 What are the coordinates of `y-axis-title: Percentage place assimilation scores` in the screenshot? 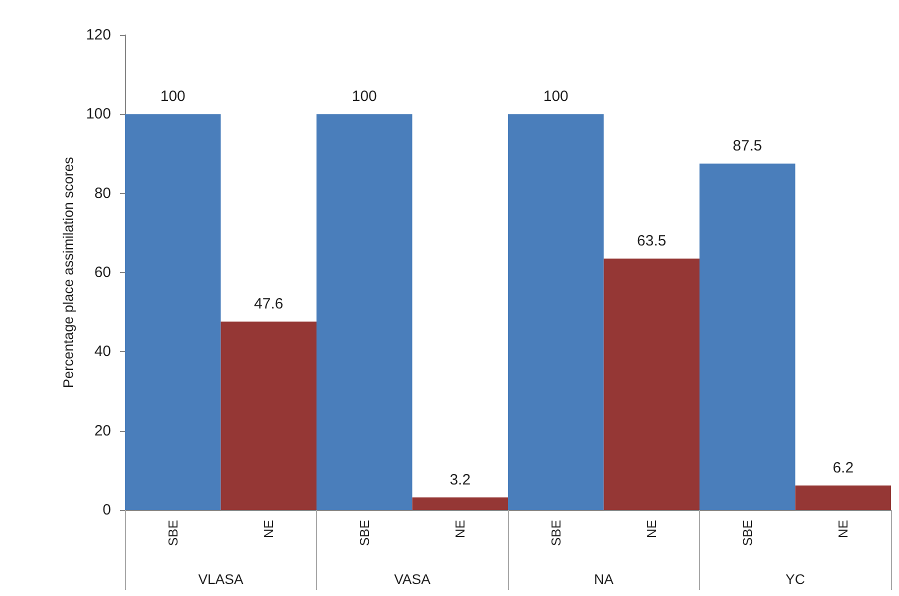 It's located at (68, 272).